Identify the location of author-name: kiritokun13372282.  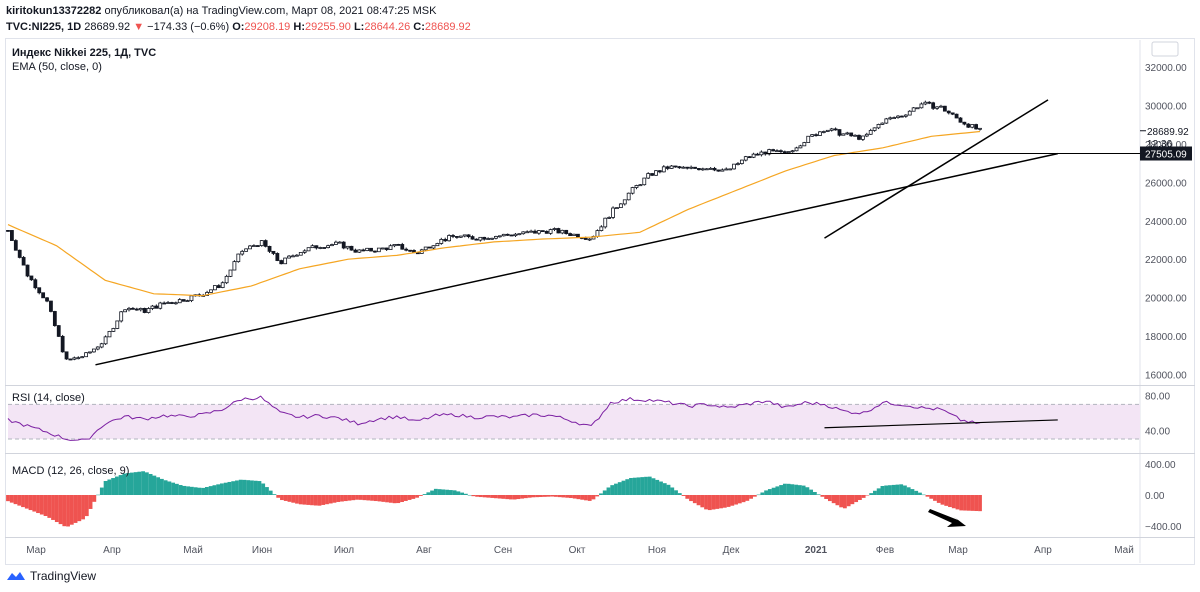
(54, 11).